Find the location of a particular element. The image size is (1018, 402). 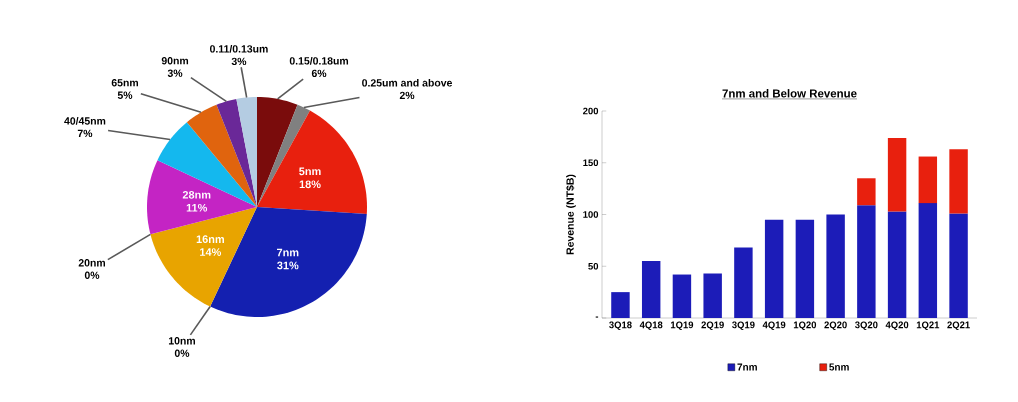

data-label: 2% is located at coordinates (407, 95).